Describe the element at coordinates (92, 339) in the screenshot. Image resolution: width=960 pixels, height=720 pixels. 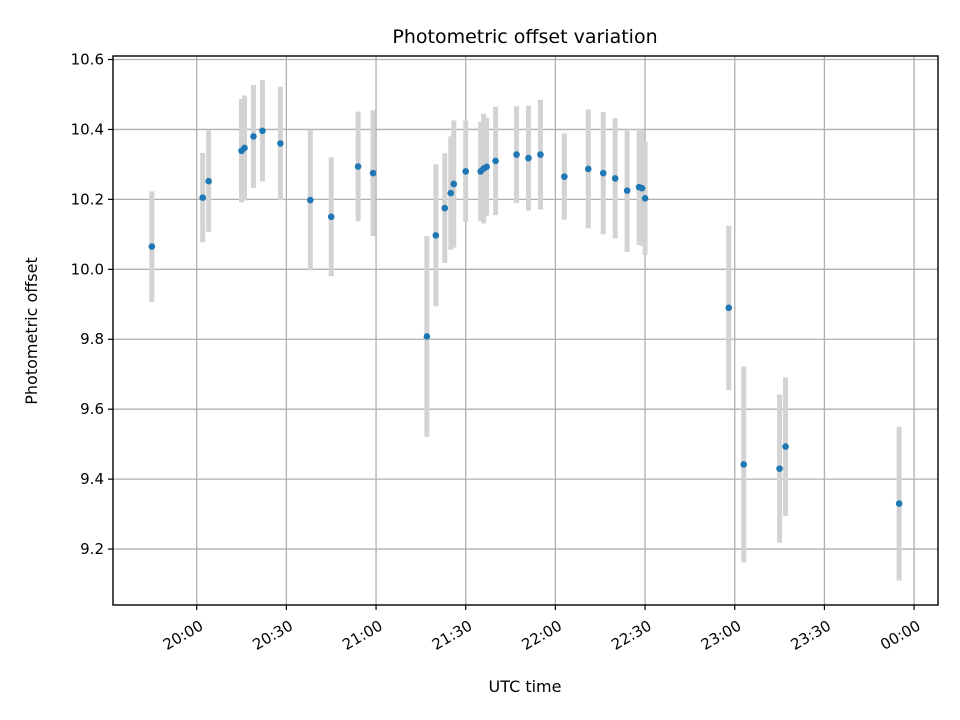
I see `y-tick-label: 9.8` at that location.